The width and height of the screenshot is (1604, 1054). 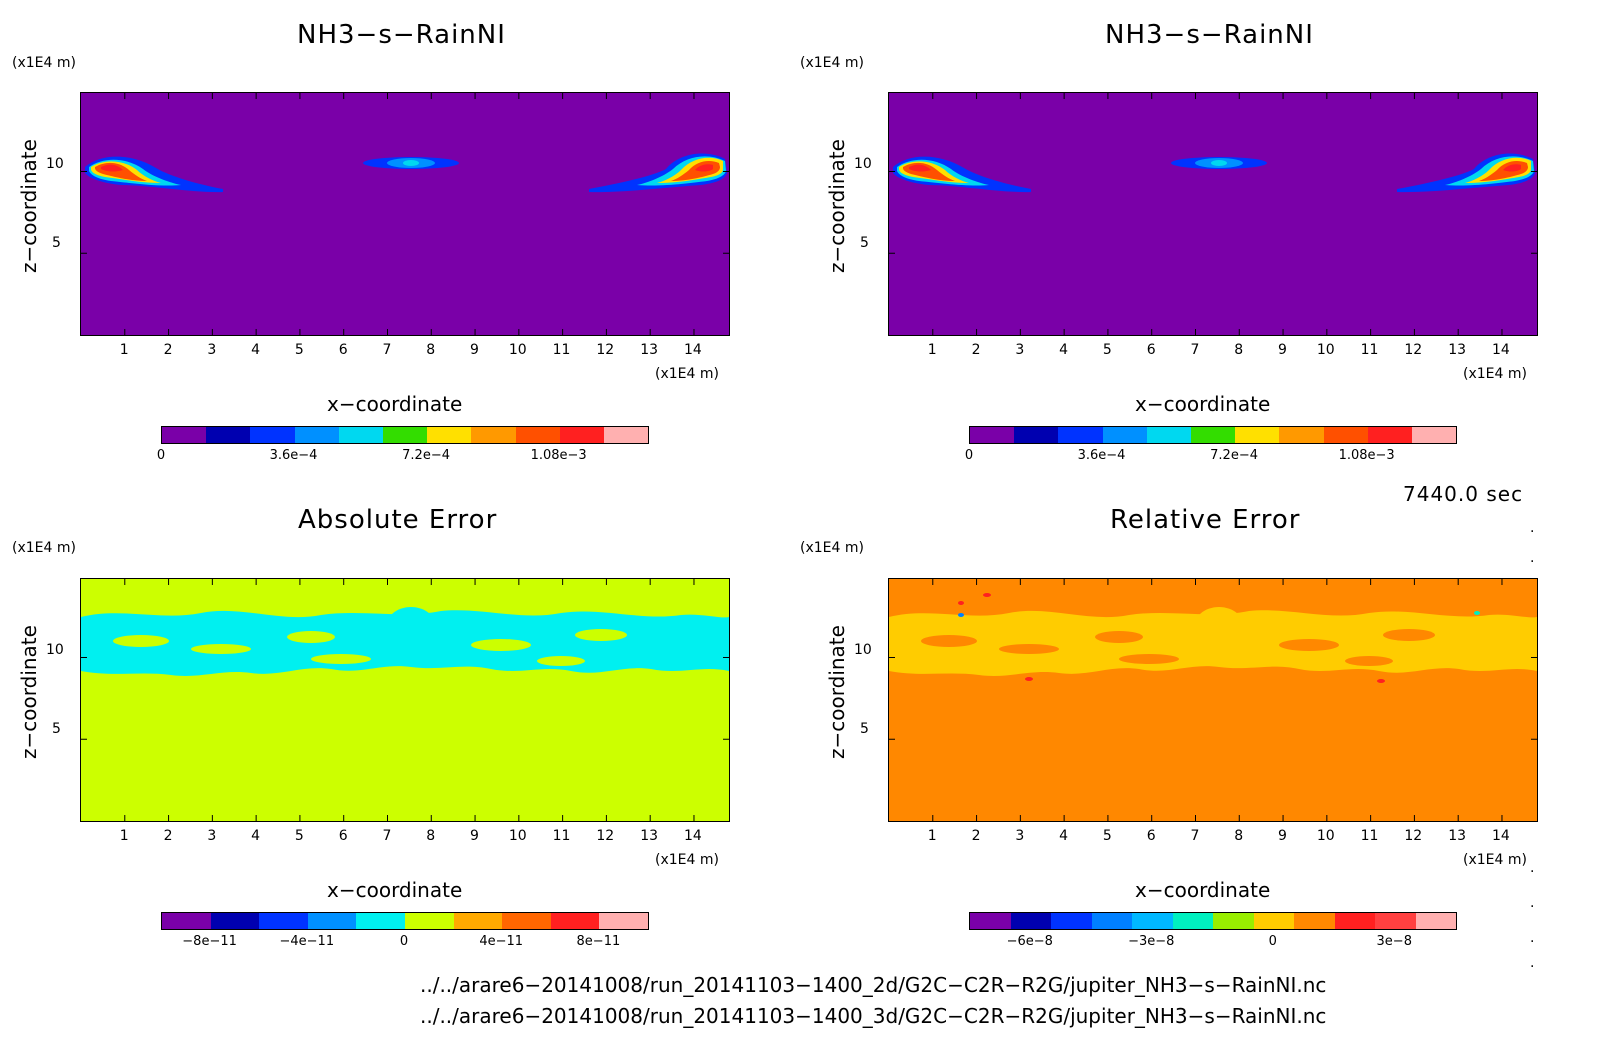 What do you see at coordinates (1219, 163) in the screenshot?
I see `contour-center-plume` at bounding box center [1219, 163].